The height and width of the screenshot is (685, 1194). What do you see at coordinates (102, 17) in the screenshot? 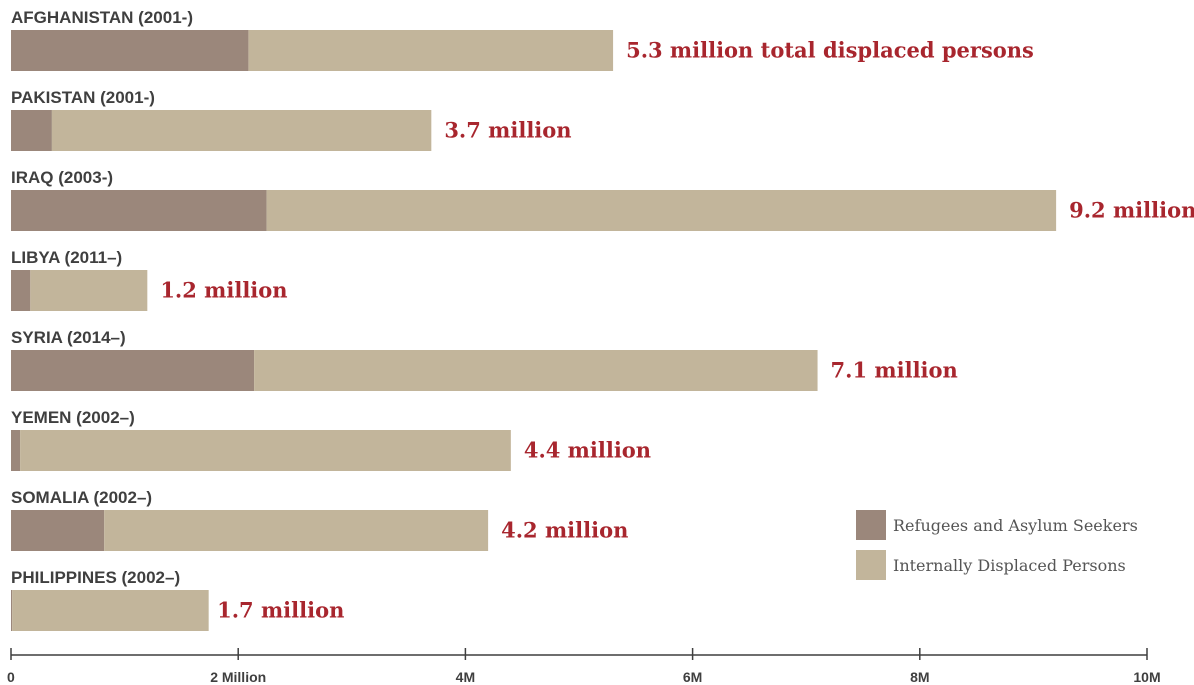
I see `category-label: AFGHANISTAN (2001-)` at bounding box center [102, 17].